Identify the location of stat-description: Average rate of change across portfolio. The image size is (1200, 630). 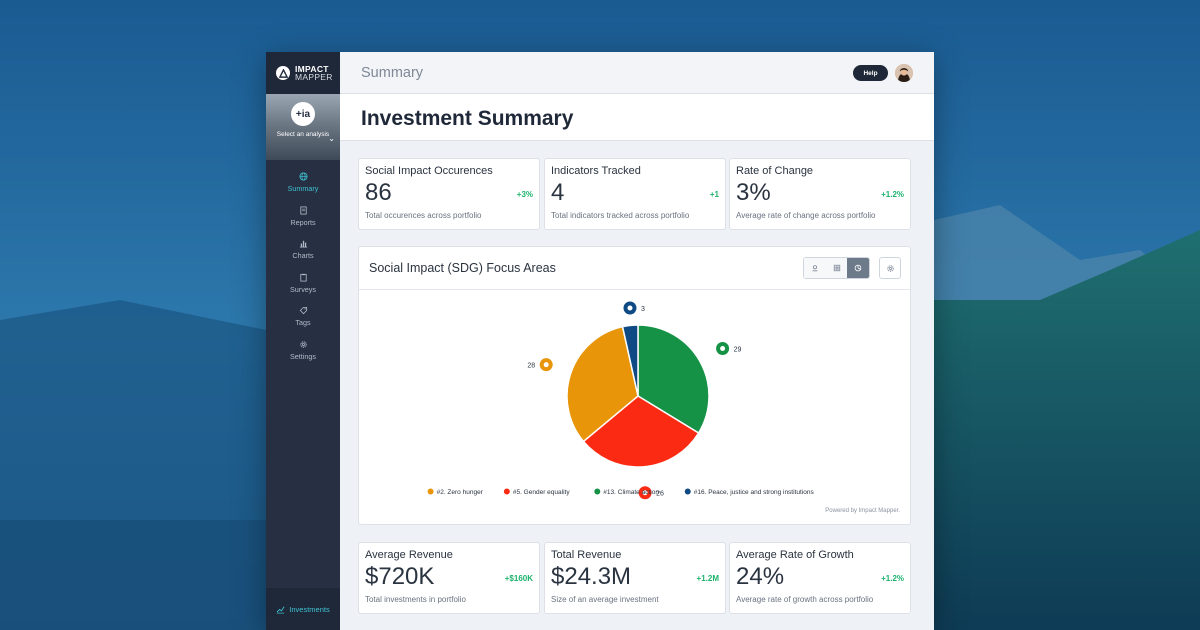
(806, 215).